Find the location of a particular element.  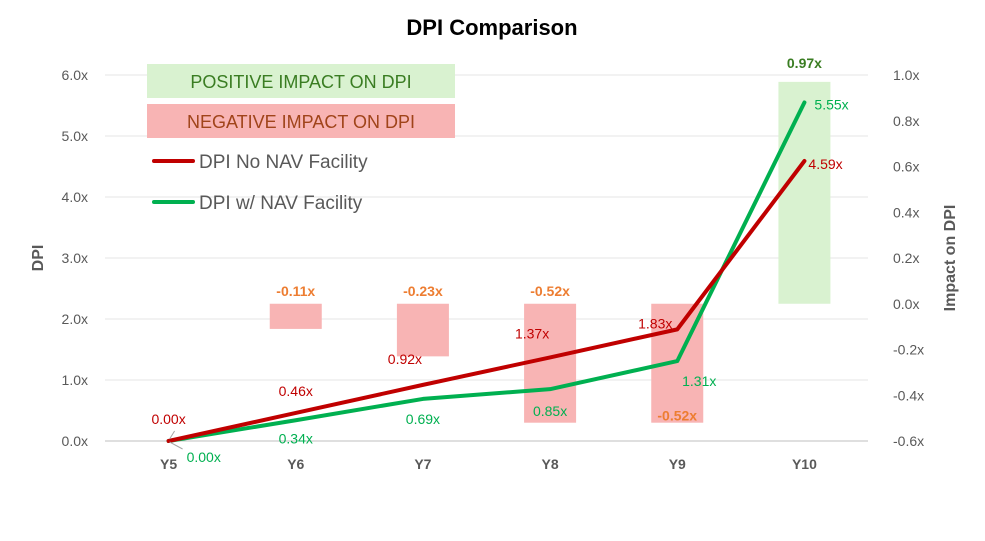

y2-tick-label: 0.8x is located at coordinates (906, 121).